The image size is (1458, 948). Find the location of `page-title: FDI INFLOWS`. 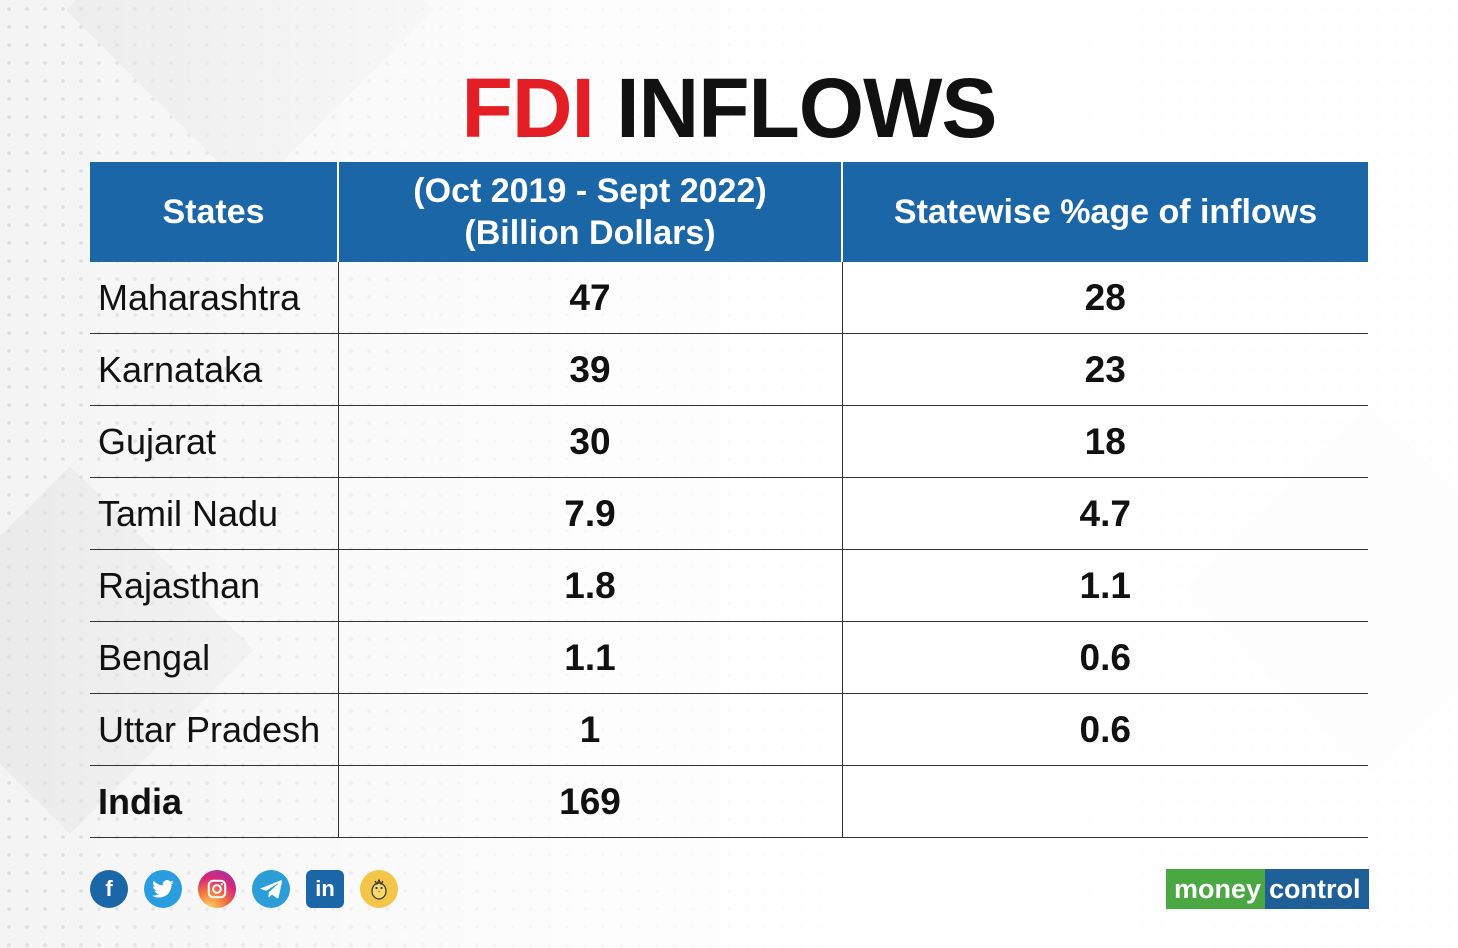

page-title: FDI INFLOWS is located at coordinates (729, 108).